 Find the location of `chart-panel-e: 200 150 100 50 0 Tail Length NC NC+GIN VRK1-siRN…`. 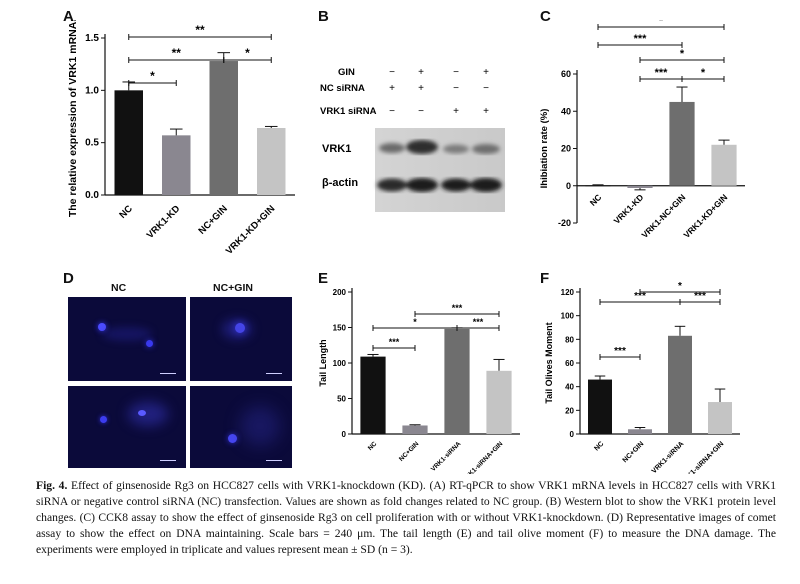

chart-panel-e: 200 150 100 50 0 Tail Length NC NC+GIN VRK1-siRN… is located at coordinates (419, 381).